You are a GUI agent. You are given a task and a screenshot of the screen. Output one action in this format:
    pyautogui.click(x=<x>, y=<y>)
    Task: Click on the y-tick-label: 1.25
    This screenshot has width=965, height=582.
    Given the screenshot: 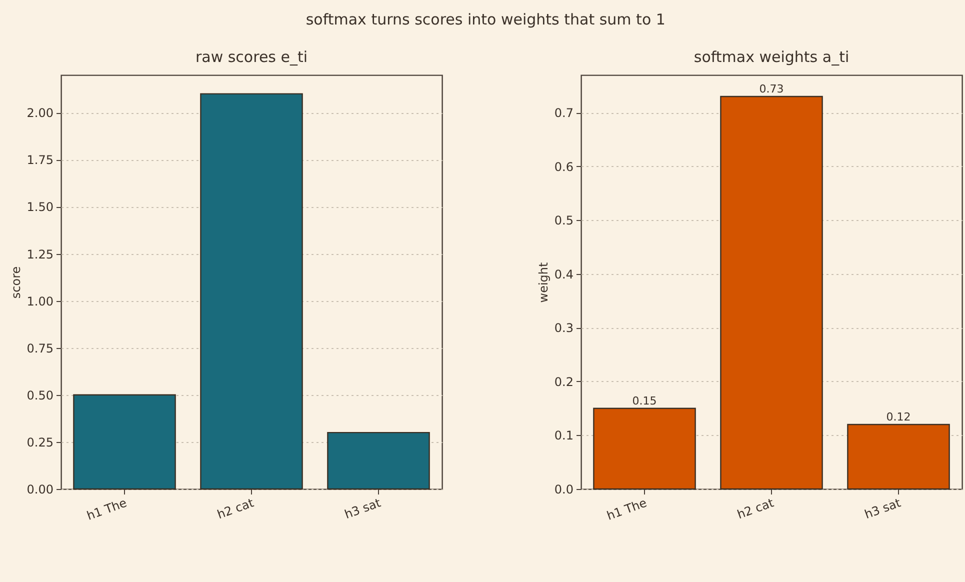 What is the action you would take?
    pyautogui.click(x=40, y=254)
    